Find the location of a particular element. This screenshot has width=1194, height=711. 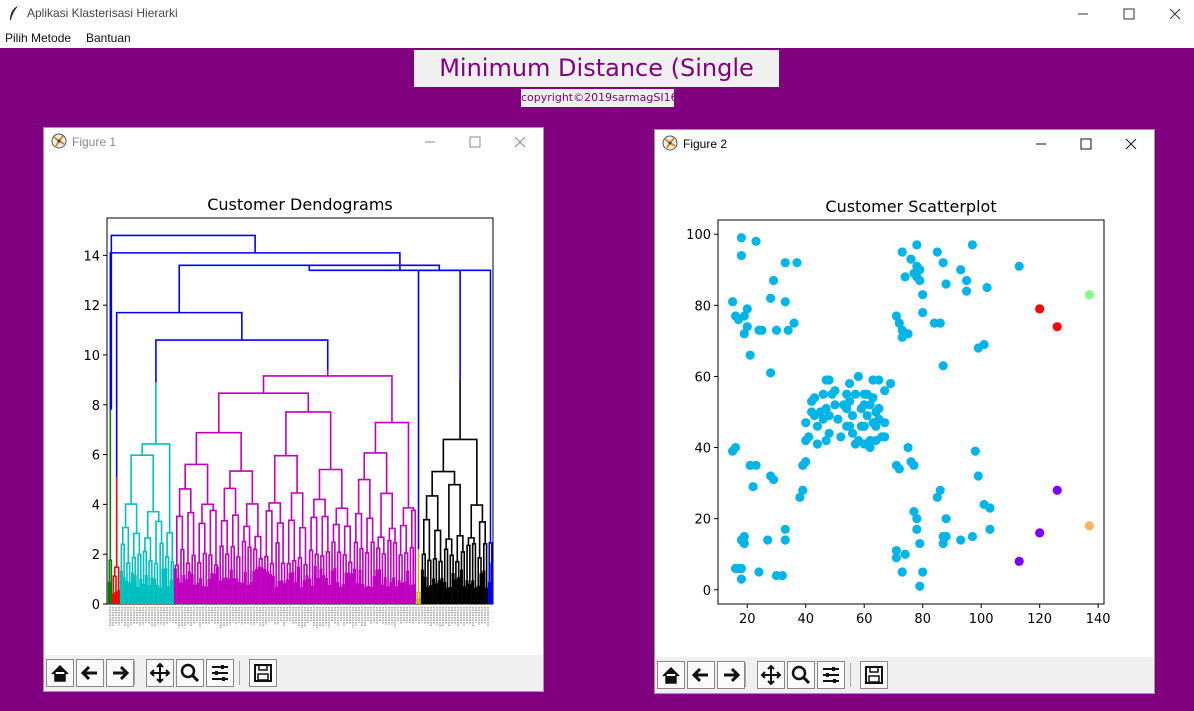

maximize-icon is located at coordinates (1129, 14).